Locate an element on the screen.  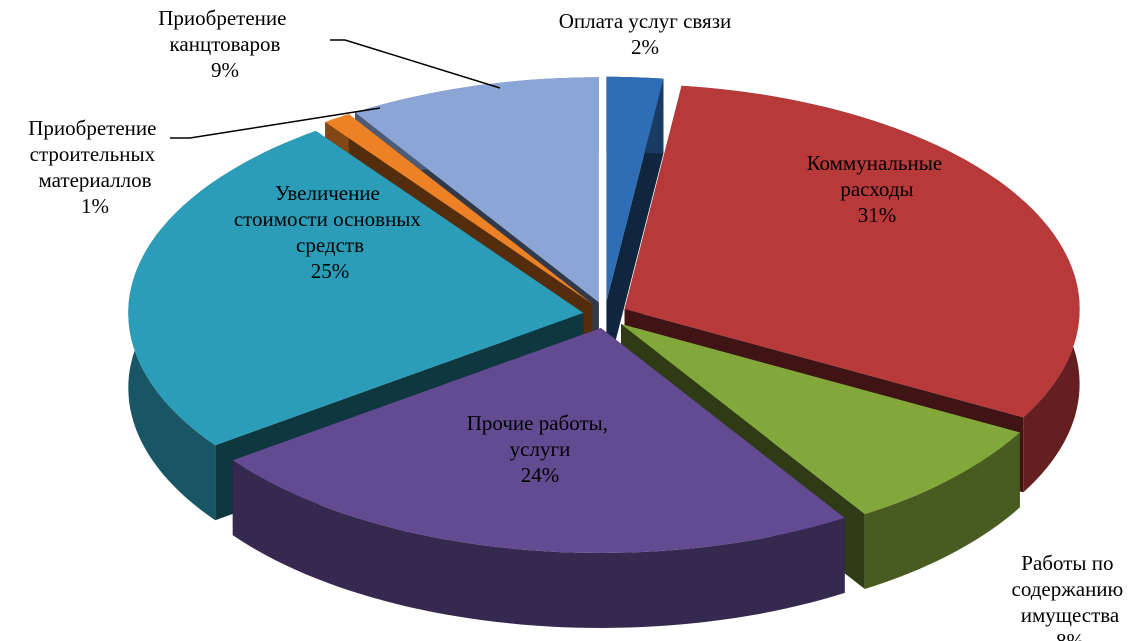
value-label: 25% is located at coordinates (330, 271).